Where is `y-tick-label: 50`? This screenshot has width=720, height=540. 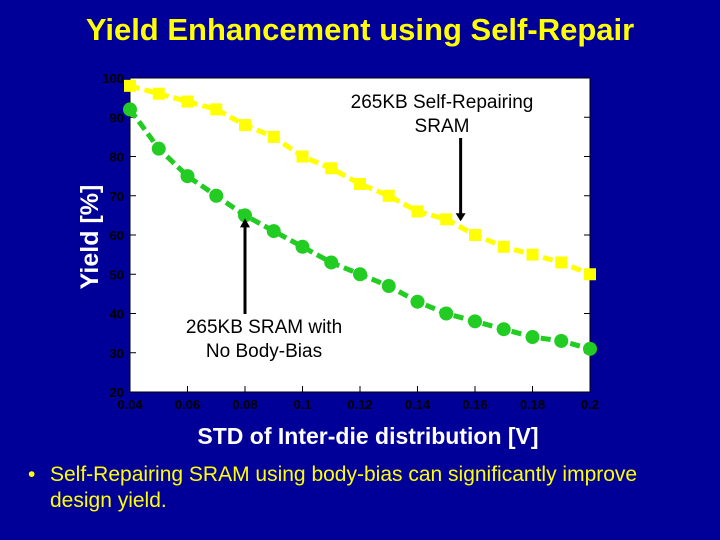
y-tick-label: 50 is located at coordinates (117, 274).